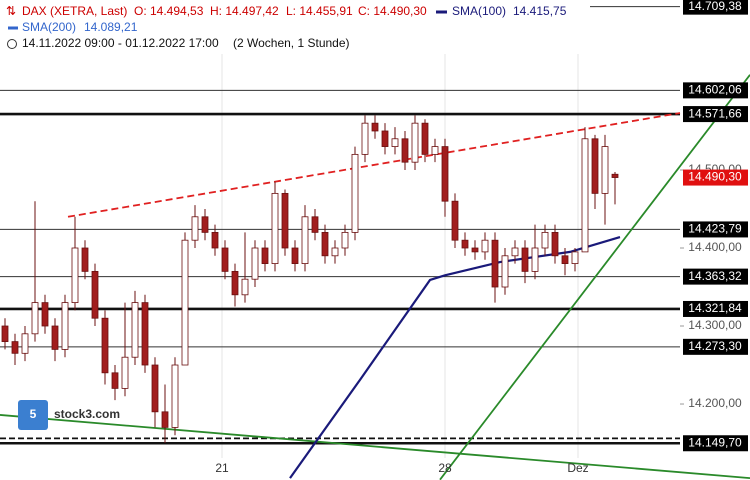 The image size is (750, 480). I want to click on logo-text: stock3.com, so click(87, 414).